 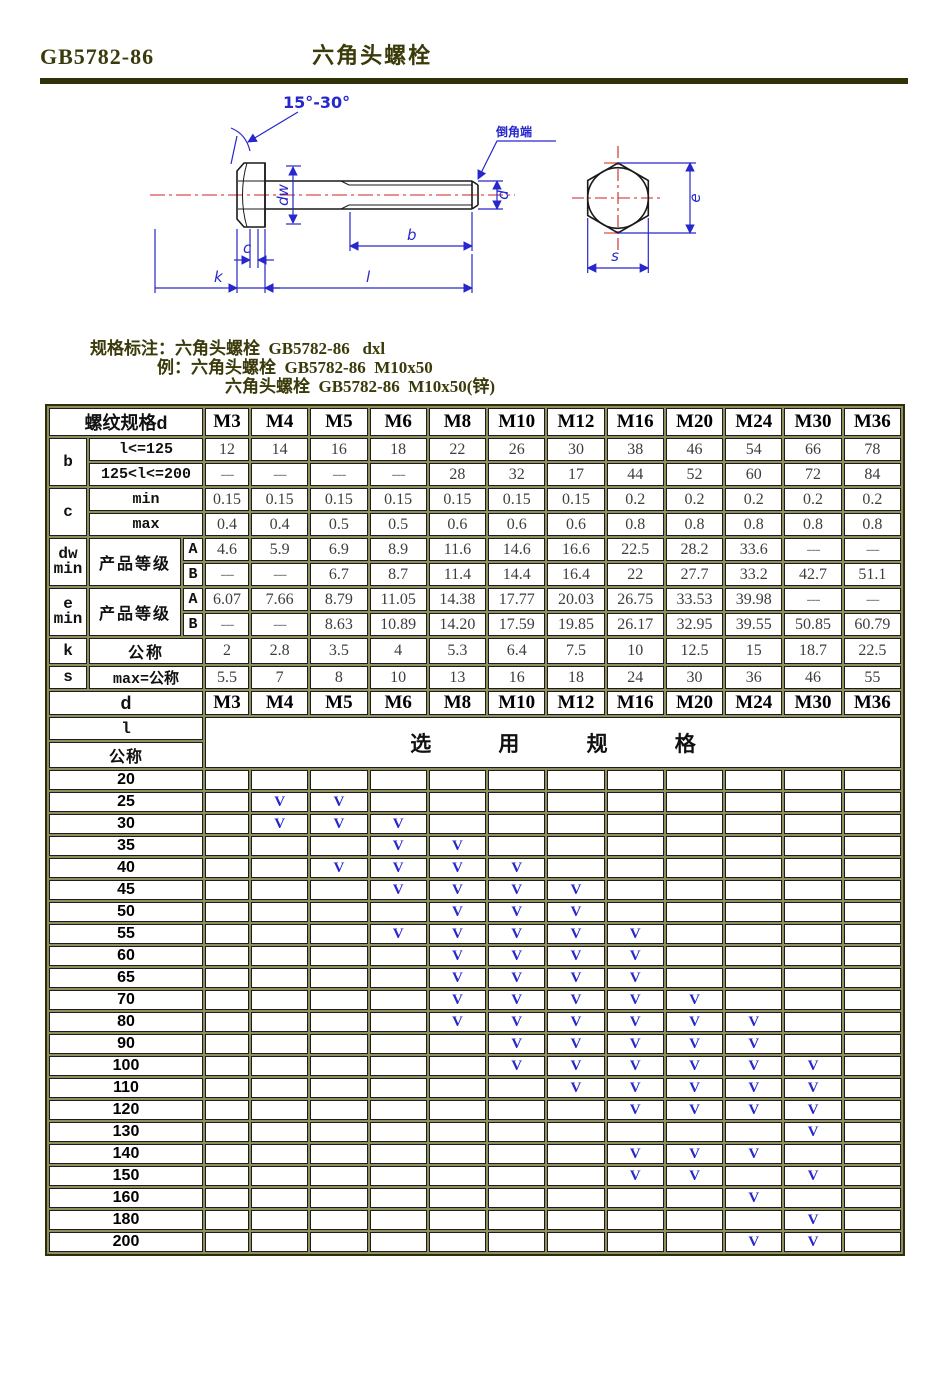 What do you see at coordinates (339, 624) in the screenshot?
I see `value-cell: 8.63` at bounding box center [339, 624].